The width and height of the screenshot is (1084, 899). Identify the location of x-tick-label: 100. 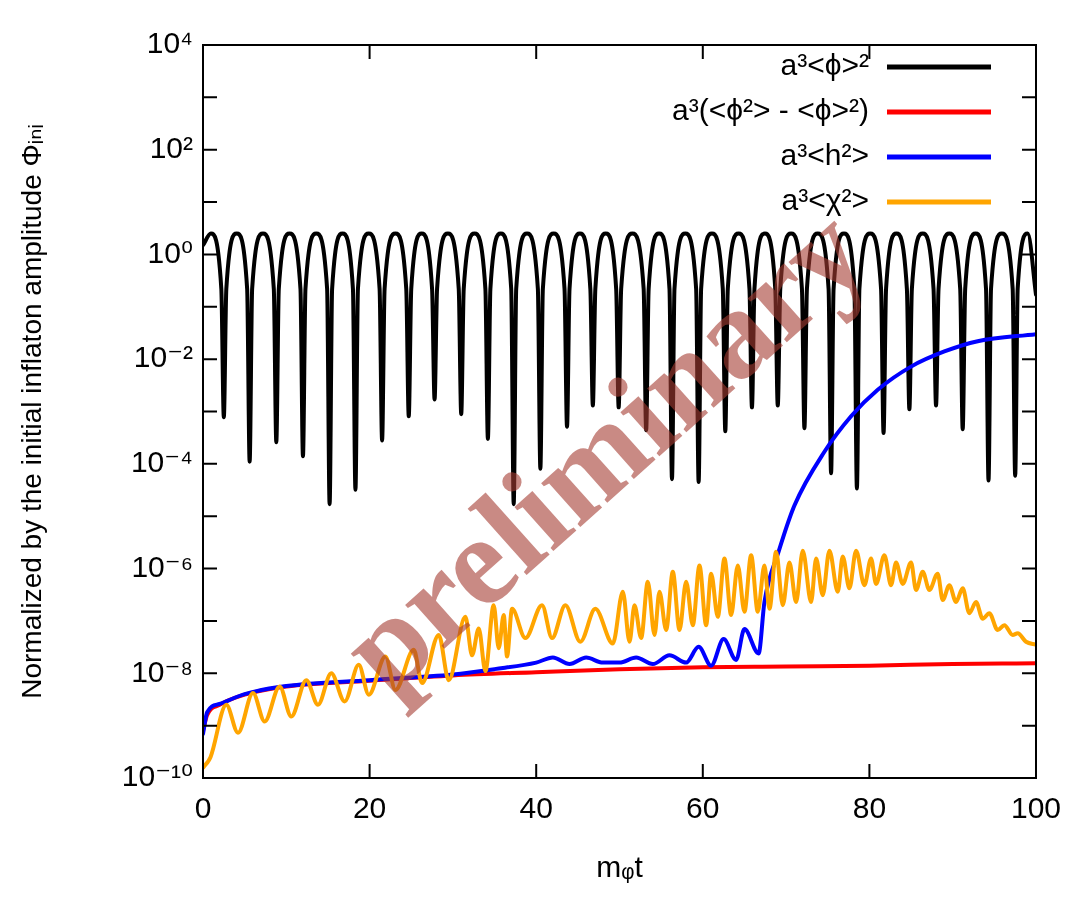
(1036, 808).